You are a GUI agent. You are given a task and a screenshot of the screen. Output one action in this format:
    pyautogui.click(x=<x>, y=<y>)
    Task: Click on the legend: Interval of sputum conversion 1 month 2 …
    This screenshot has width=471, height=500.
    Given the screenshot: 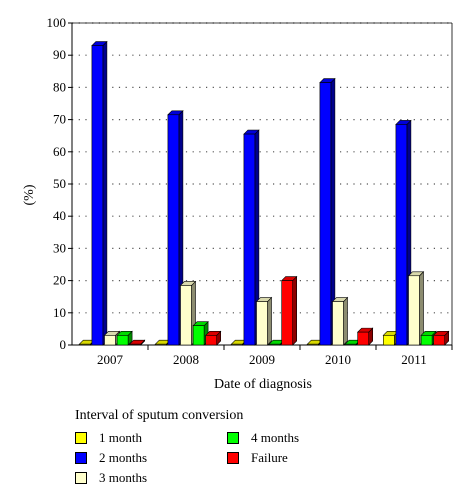 What is the action you would take?
    pyautogui.click(x=225, y=450)
    